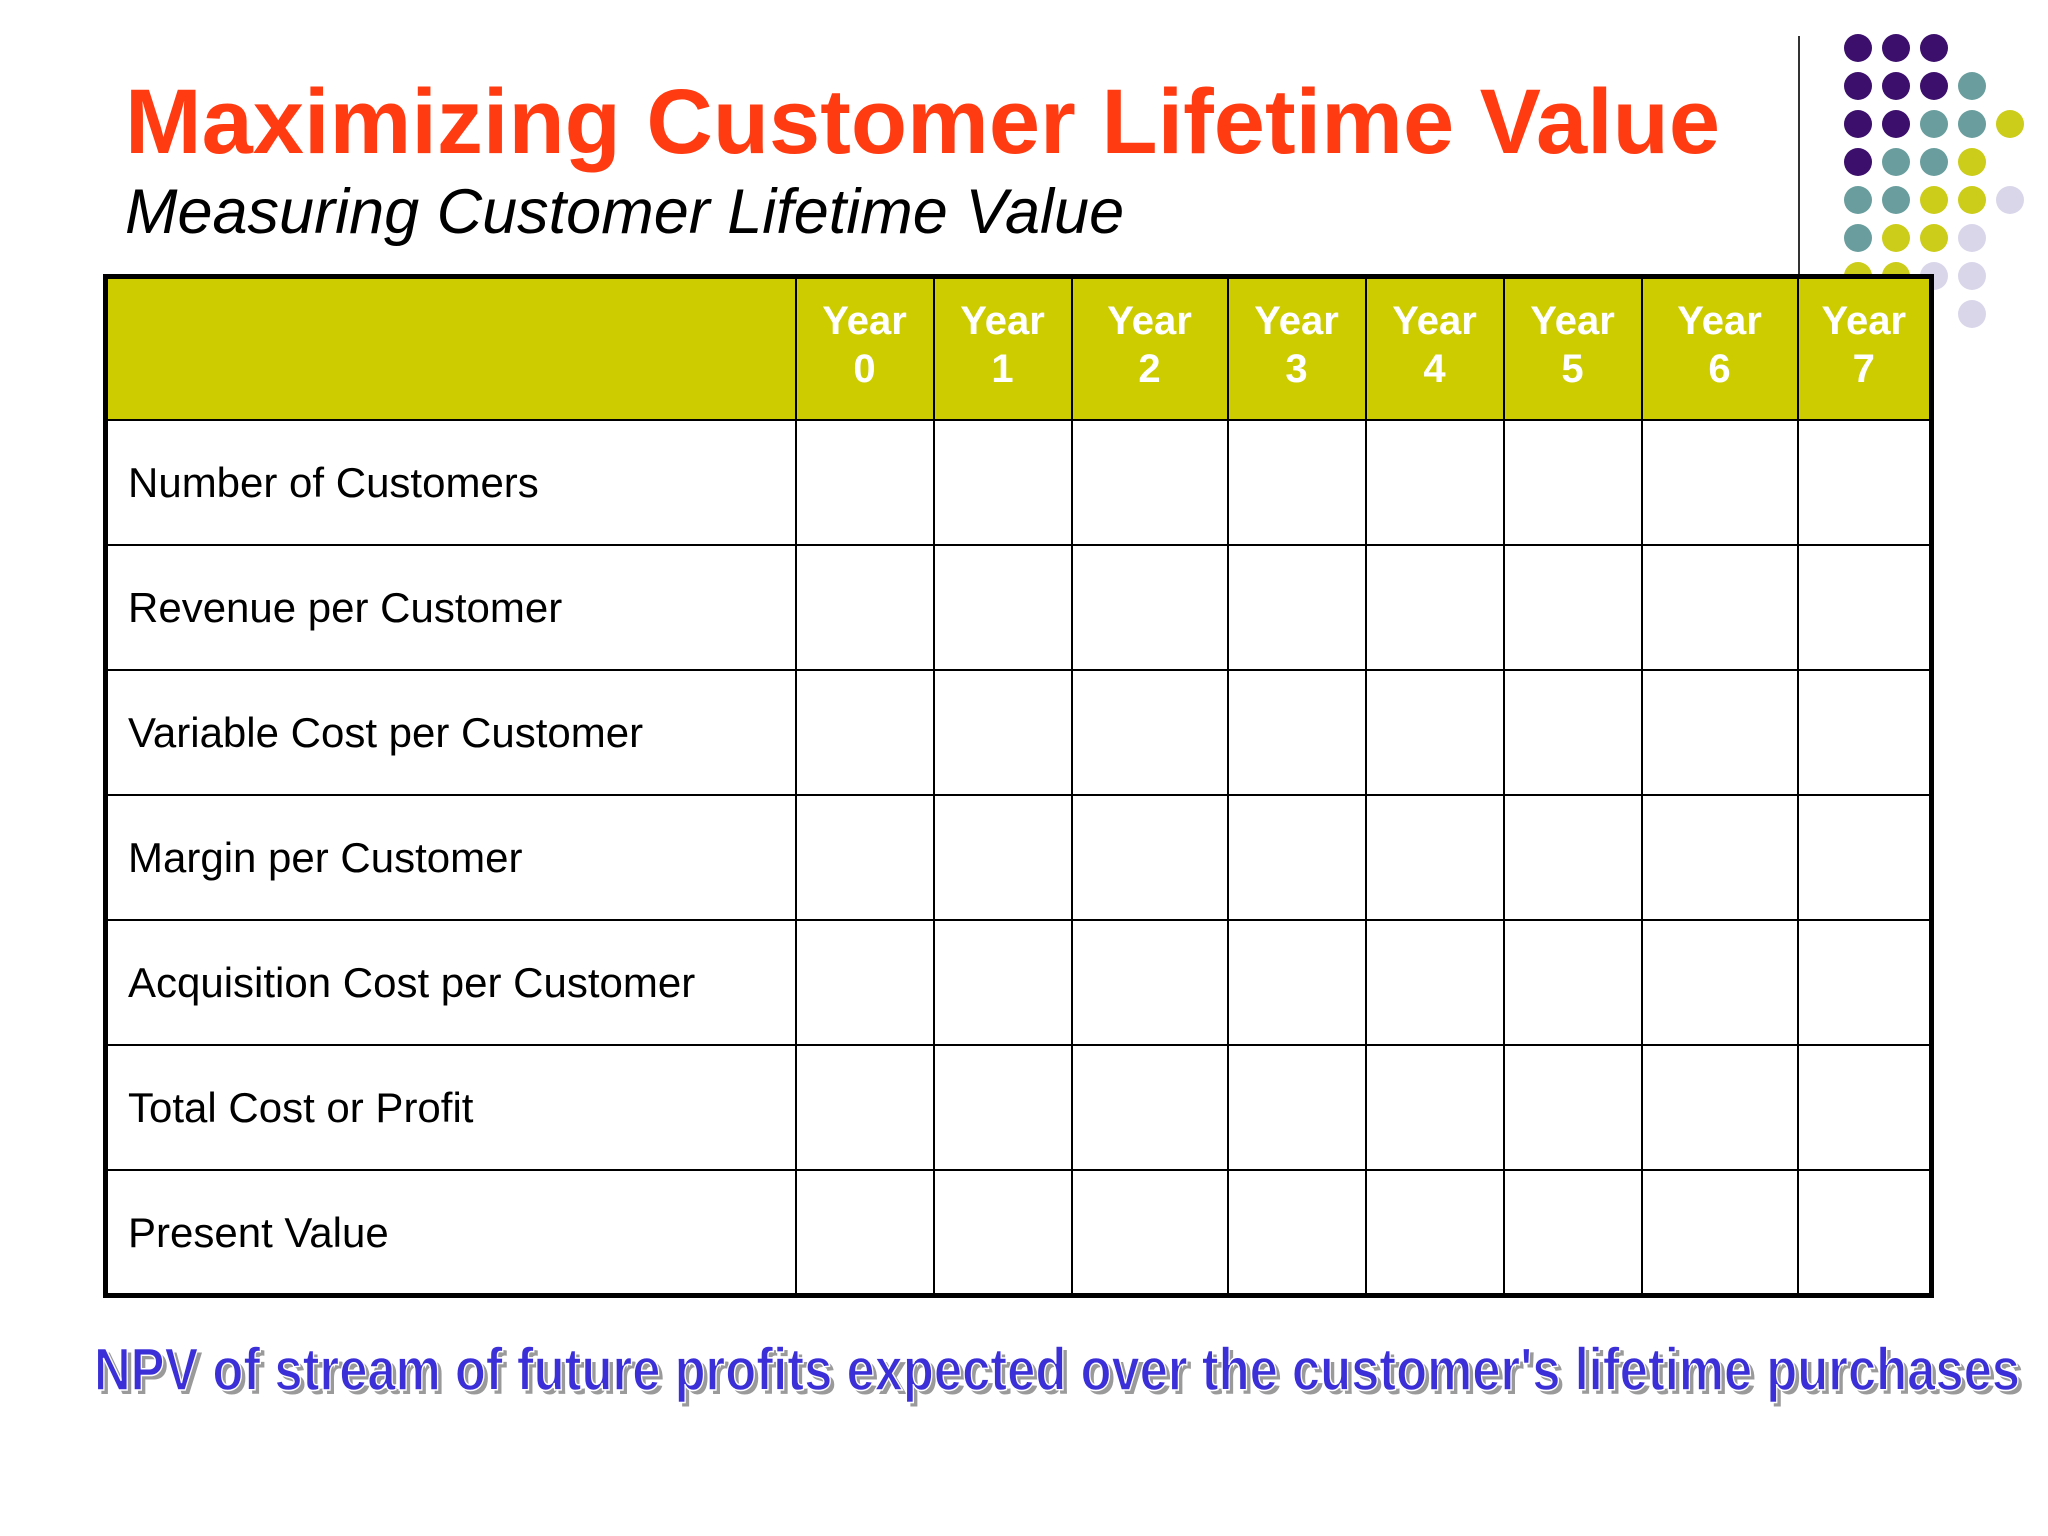 The image size is (2048, 1536). What do you see at coordinates (1149, 348) in the screenshot?
I see `header-year-2: Year 2` at bounding box center [1149, 348].